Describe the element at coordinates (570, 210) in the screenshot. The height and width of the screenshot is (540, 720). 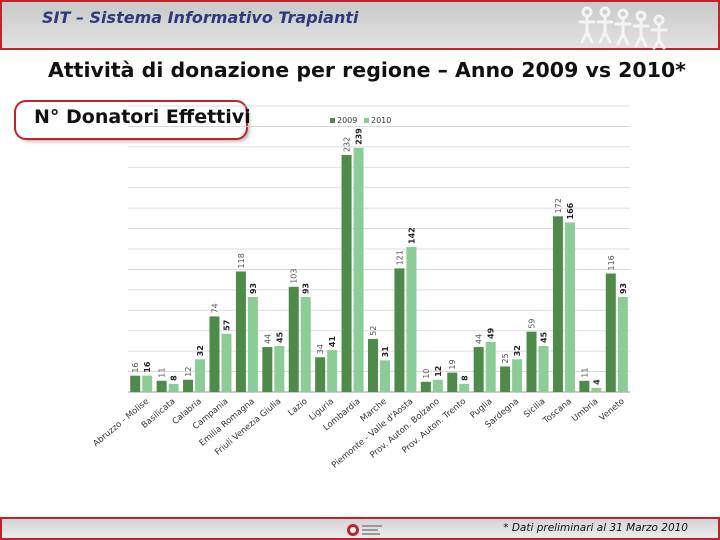
I see `data-label-2010-16: 166` at that location.